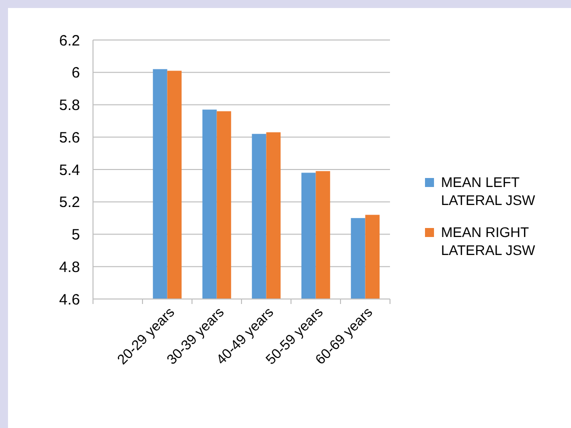 The image size is (571, 428). Describe the element at coordinates (69, 170) in the screenshot. I see `y-tick-label: 5.4` at that location.